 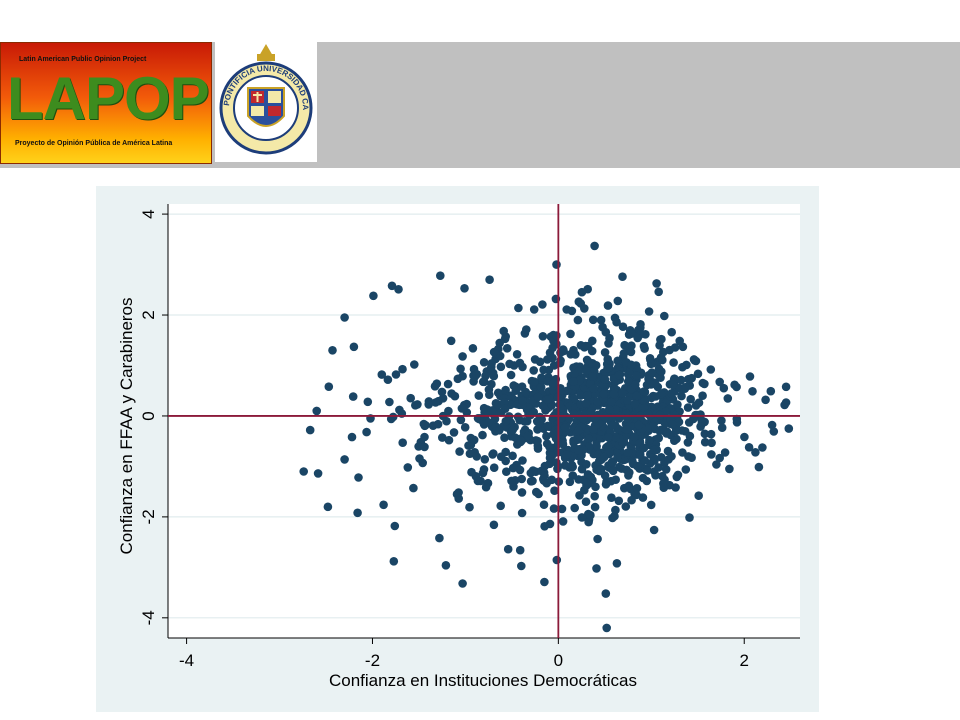 I want to click on y-tick-label: 4, so click(x=148, y=213).